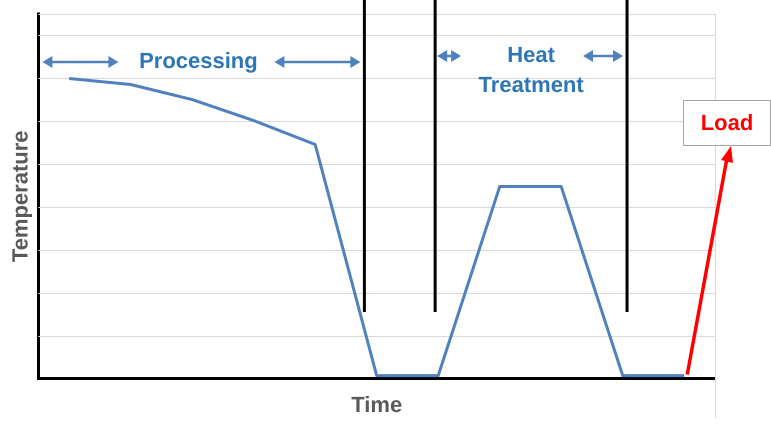  I want to click on text: Processing, so click(198, 61).